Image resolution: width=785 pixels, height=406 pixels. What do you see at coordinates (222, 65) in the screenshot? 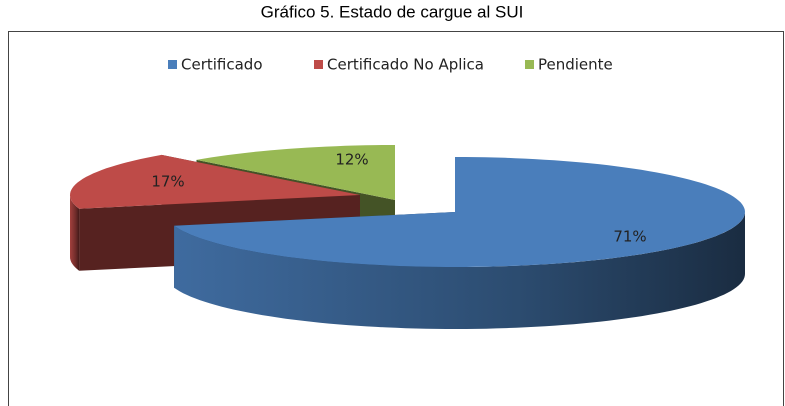
I see `legend-label: Certificado` at bounding box center [222, 65].